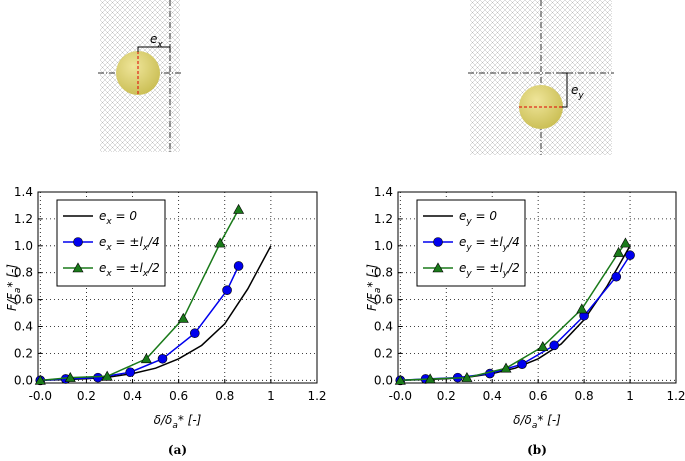 The height and width of the screenshot is (461, 685). What do you see at coordinates (177, 450) in the screenshot?
I see `panel-label: (a)` at bounding box center [177, 450].